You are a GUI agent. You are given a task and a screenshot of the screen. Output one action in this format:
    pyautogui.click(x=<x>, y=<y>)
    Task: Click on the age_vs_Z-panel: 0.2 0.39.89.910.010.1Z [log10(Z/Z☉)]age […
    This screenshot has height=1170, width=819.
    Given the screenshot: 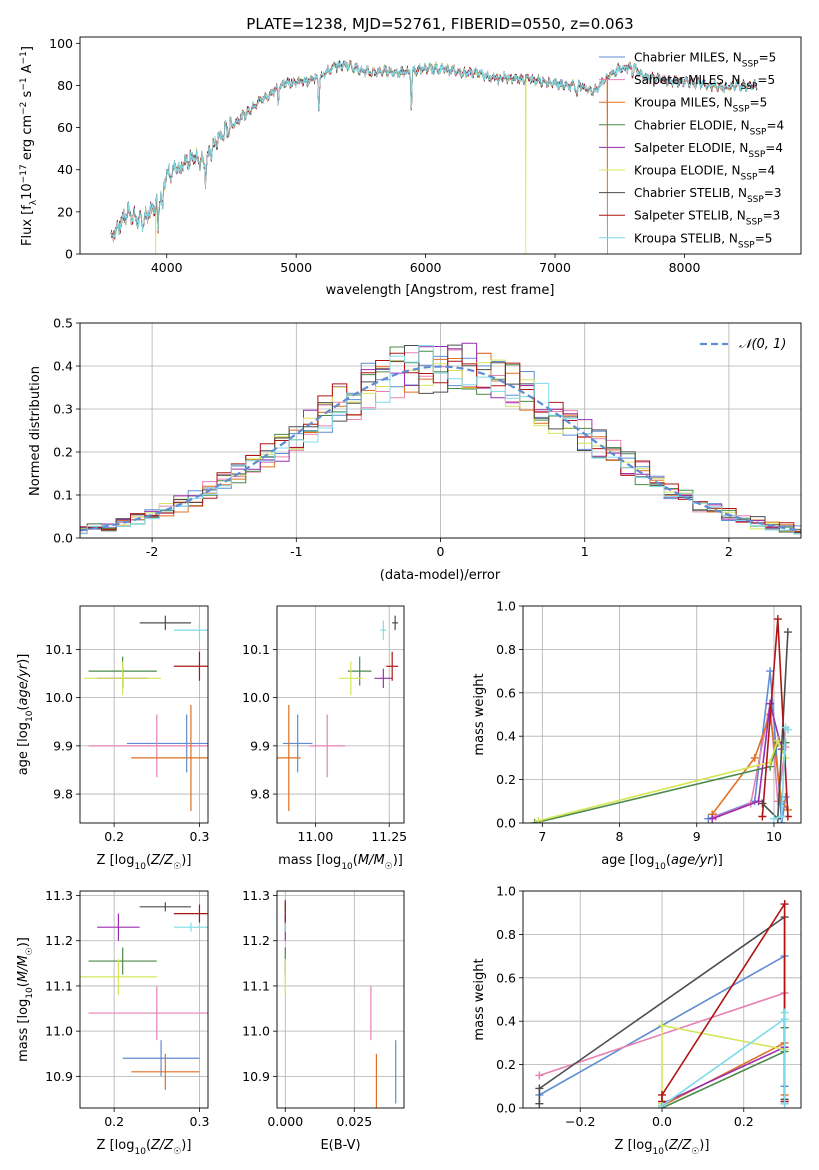 What is the action you would take?
    pyautogui.click(x=112, y=738)
    